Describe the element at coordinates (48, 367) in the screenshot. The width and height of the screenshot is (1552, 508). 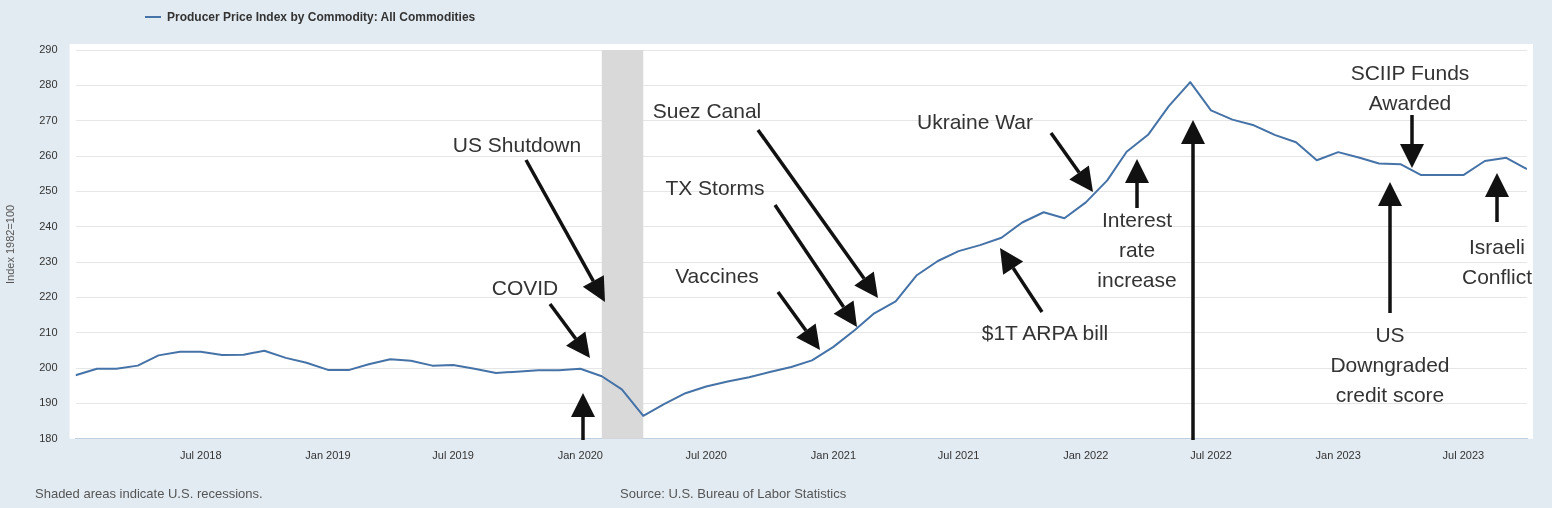
I see `y-tick-label: 200` at that location.